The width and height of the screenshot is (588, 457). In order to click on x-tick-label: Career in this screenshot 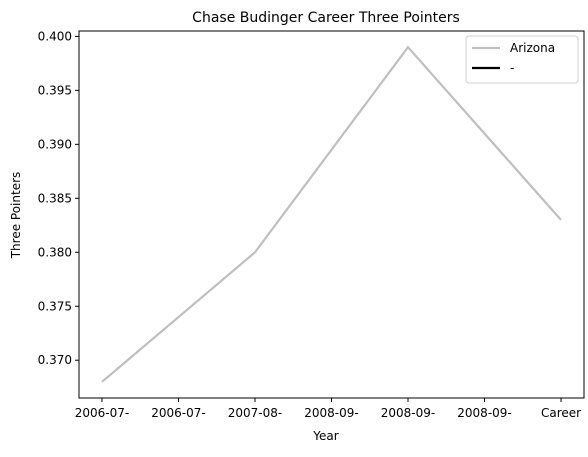, I will do `click(561, 413)`.